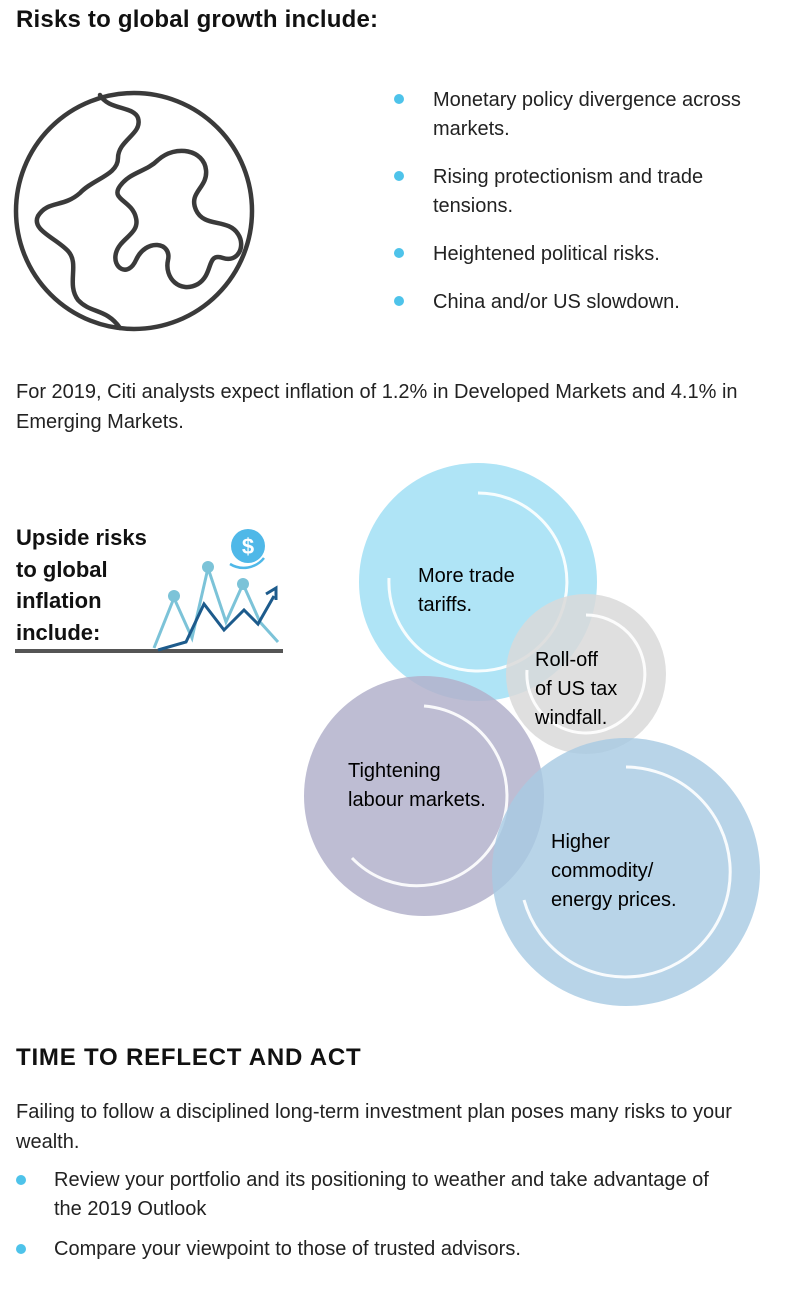  What do you see at coordinates (575, 689) in the screenshot?
I see `circle-label: Roll-off of US tax windfall.` at bounding box center [575, 689].